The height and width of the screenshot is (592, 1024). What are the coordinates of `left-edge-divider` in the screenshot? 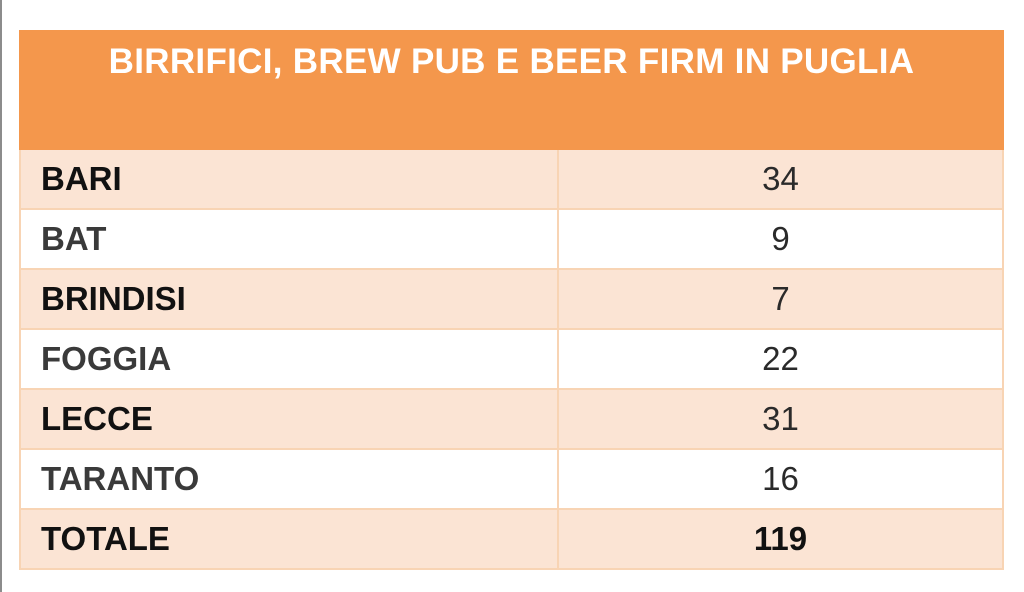 It's located at (1, 296).